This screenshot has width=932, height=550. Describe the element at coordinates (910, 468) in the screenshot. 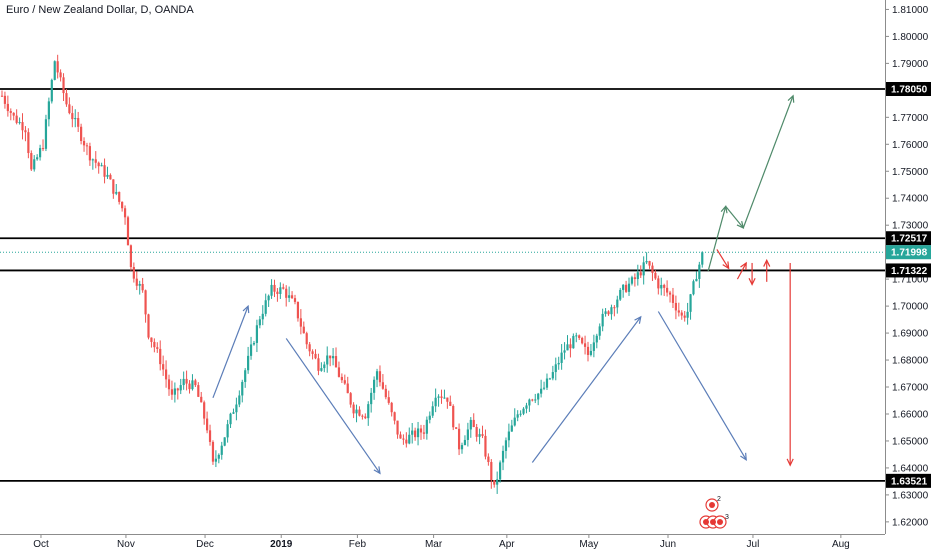

I see `price-tick-label: 1.64000` at that location.